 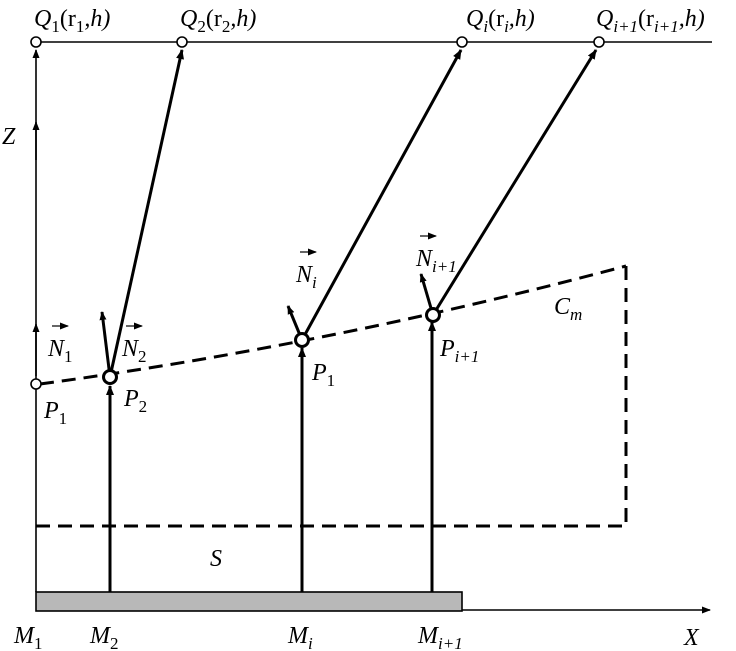 I want to click on label-p1-mid: P1, so click(x=323, y=375).